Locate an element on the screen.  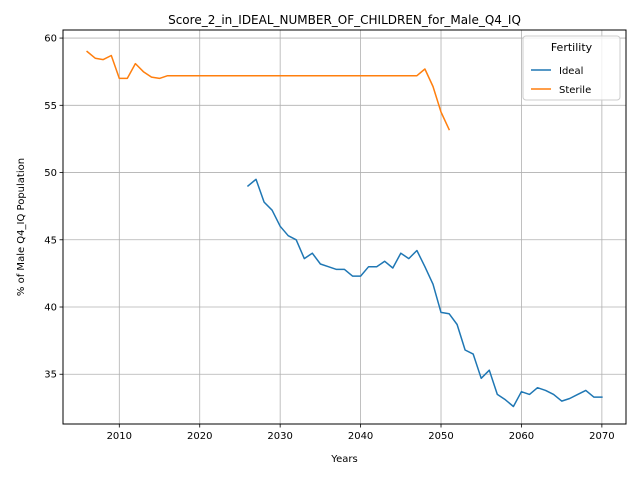
x-tick-label: 2070 is located at coordinates (601, 436).